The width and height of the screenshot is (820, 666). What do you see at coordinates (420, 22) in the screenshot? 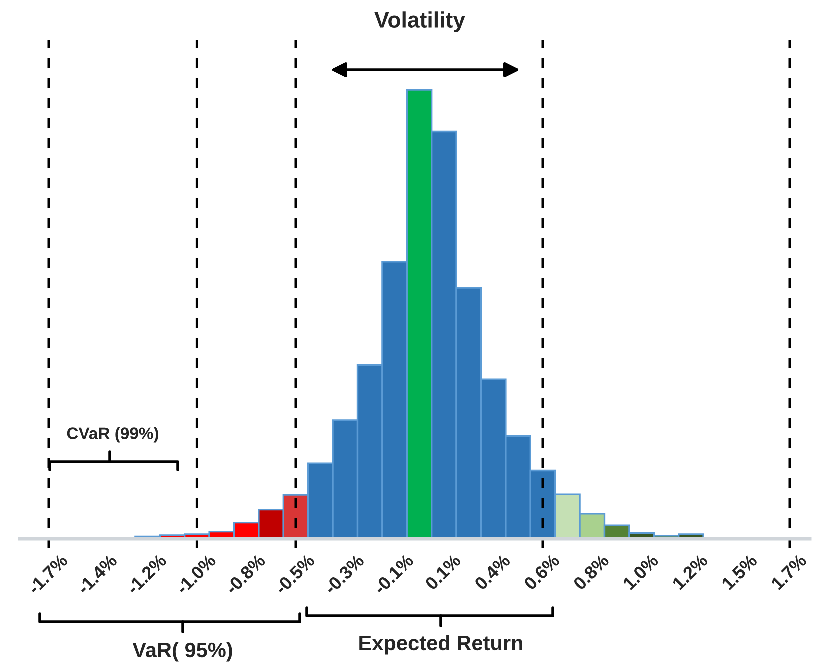
I see `text: Volatility` at bounding box center [420, 22].